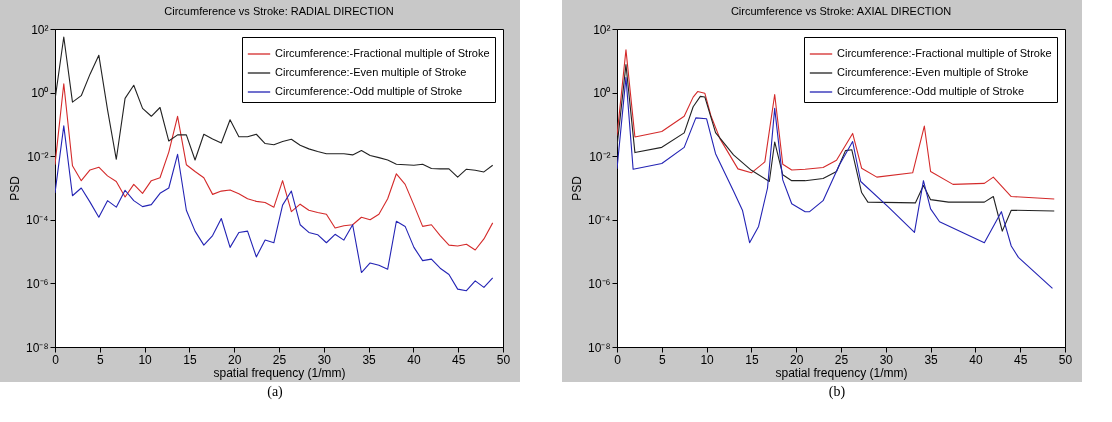  I want to click on chart-title: Circumference vs Stroke: AXIAL DIRECTION, so click(841, 11).